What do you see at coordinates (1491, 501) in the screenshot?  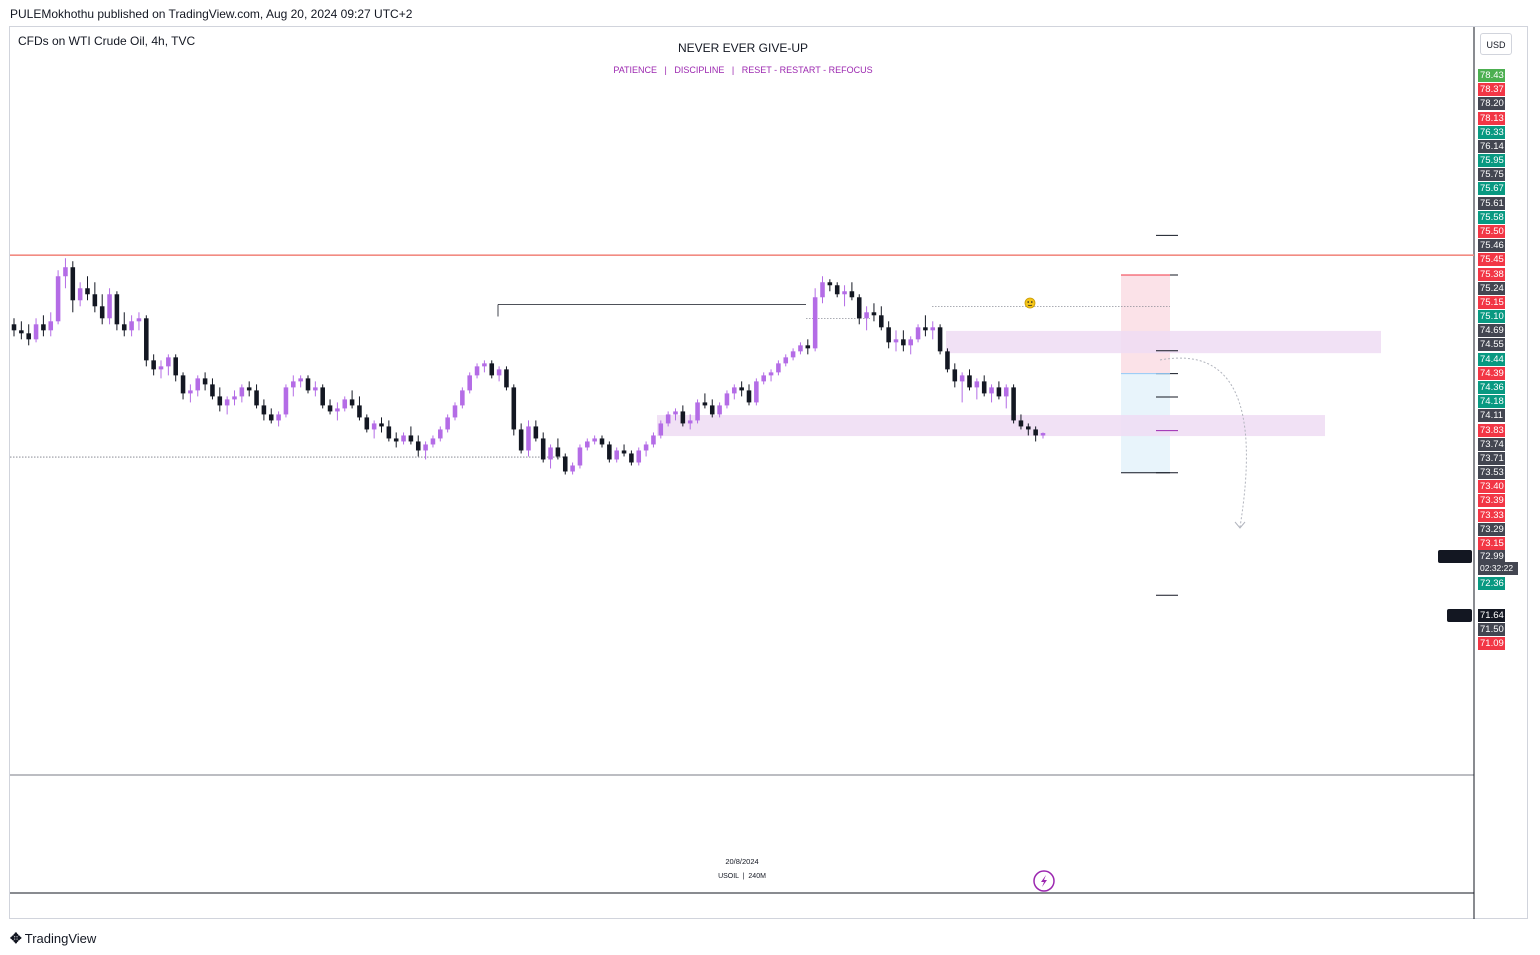 I see `price-tag: 73.39` at bounding box center [1491, 501].